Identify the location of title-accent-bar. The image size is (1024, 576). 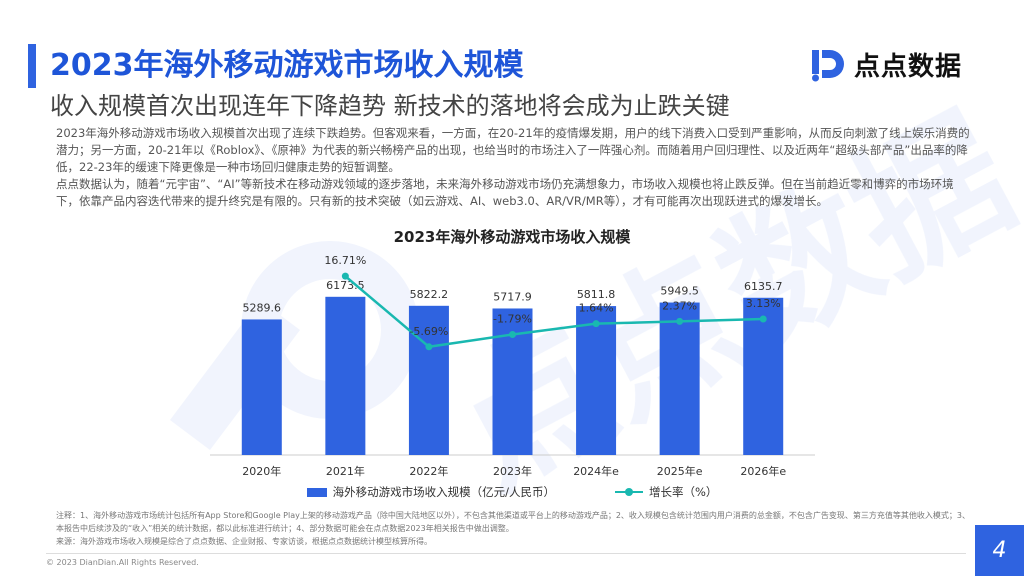
(32, 66).